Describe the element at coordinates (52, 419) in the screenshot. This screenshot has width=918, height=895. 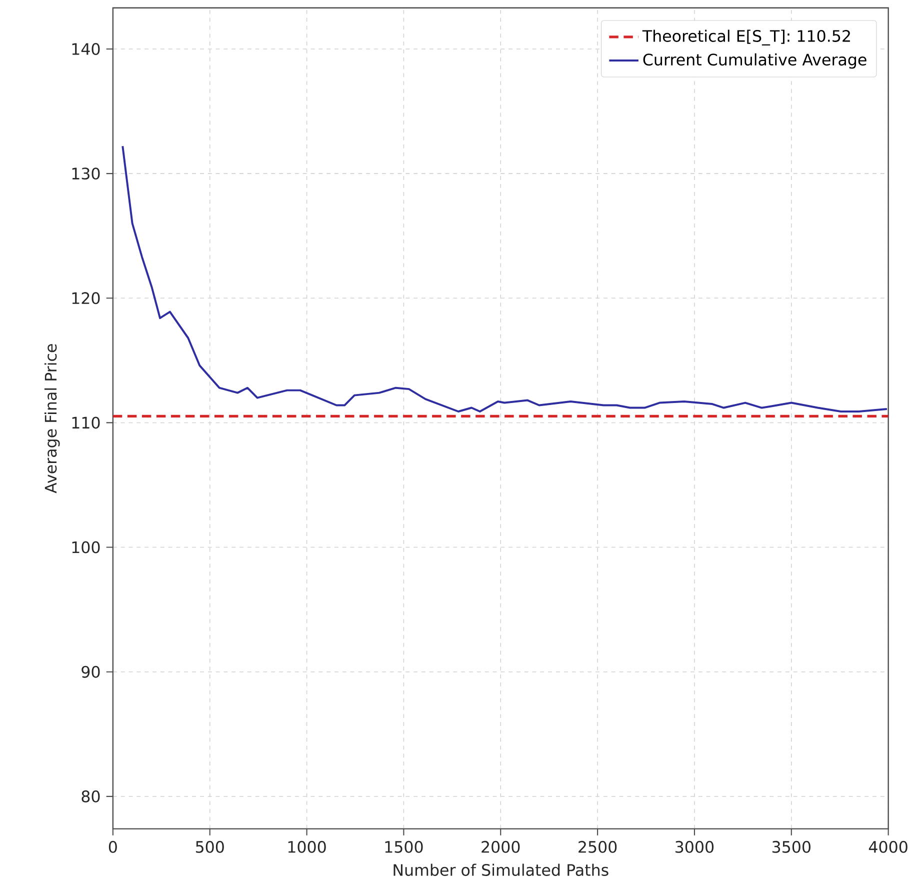
I see `y-axis-title: Average Final Price` at that location.